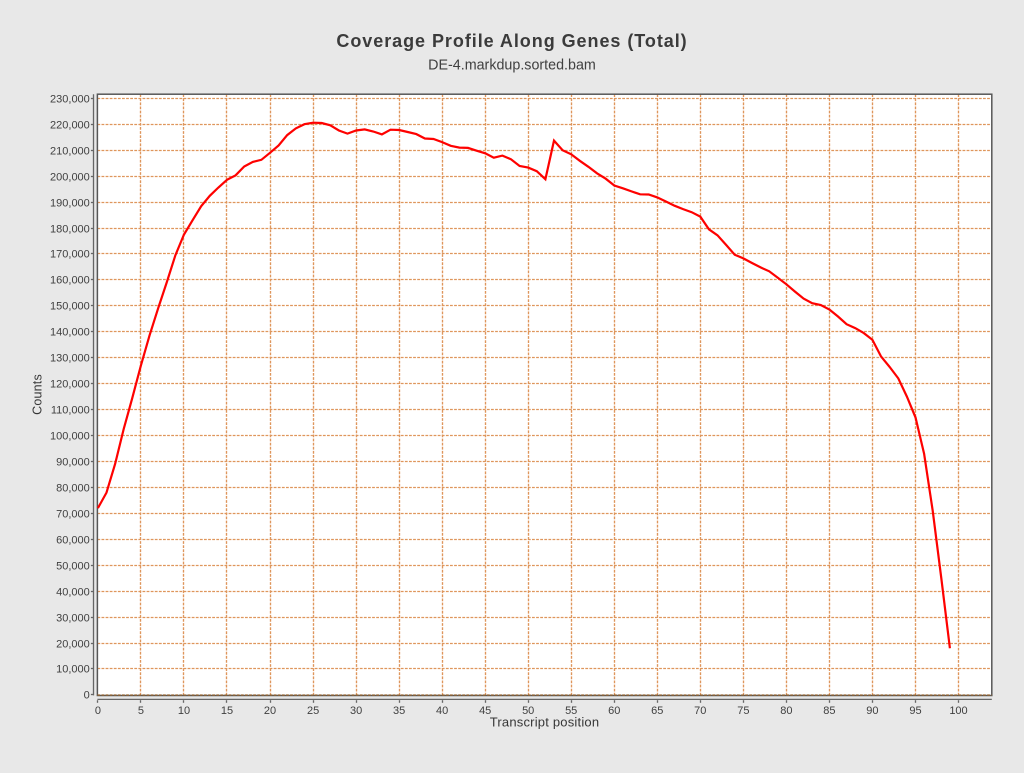 The height and width of the screenshot is (773, 1024). What do you see at coordinates (70, 436) in the screenshot?
I see `svg-text: 100,000` at bounding box center [70, 436].